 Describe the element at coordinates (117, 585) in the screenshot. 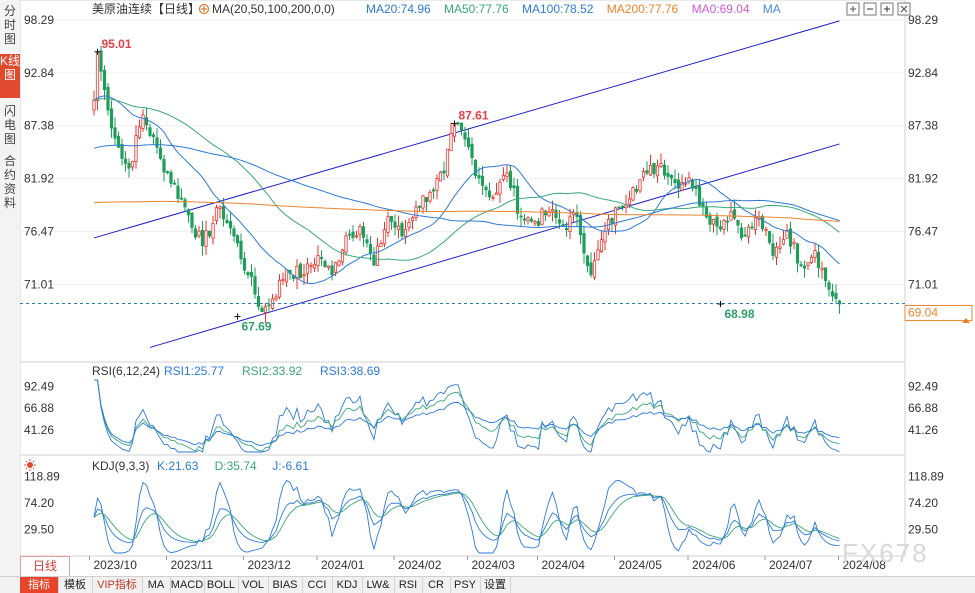

I see `indicator-tab: VIP指标` at that location.